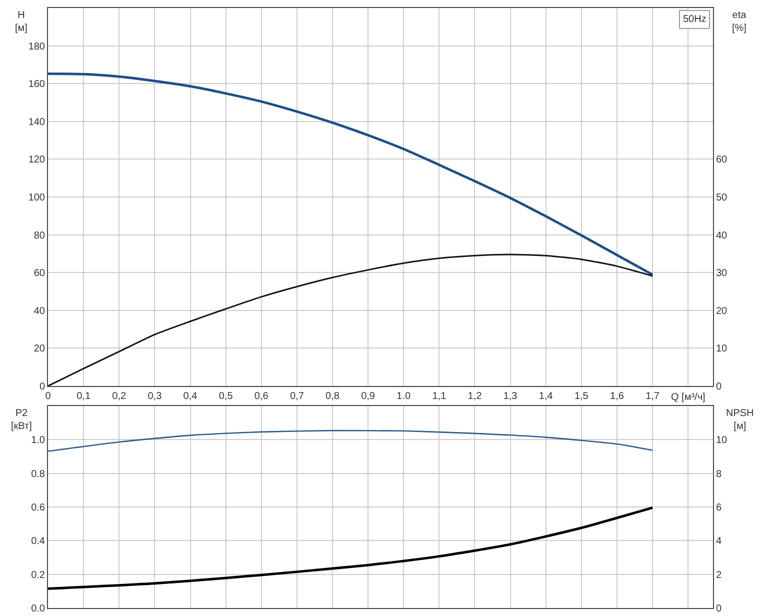 The width and height of the screenshot is (761, 616). What do you see at coordinates (37, 160) in the screenshot?
I see `y-tick-label: 120` at bounding box center [37, 160].